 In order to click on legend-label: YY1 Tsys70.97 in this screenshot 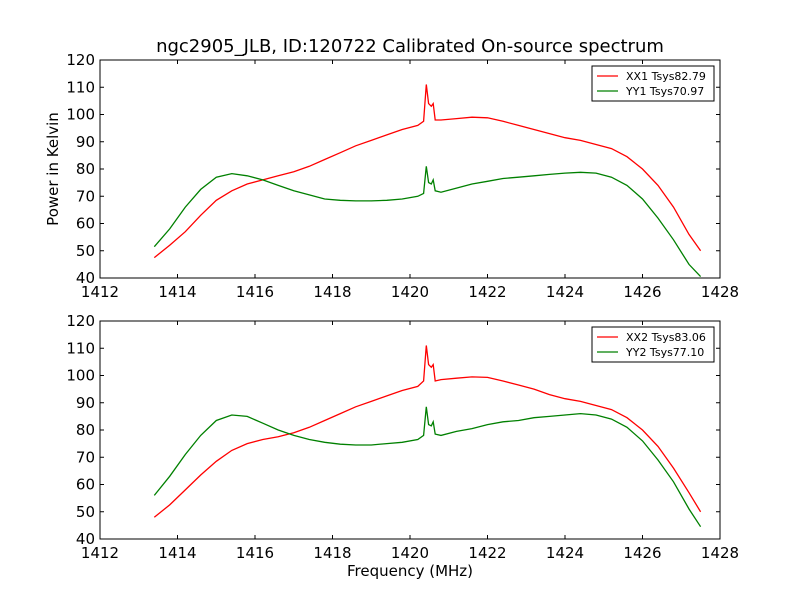, I will do `click(664, 91)`.